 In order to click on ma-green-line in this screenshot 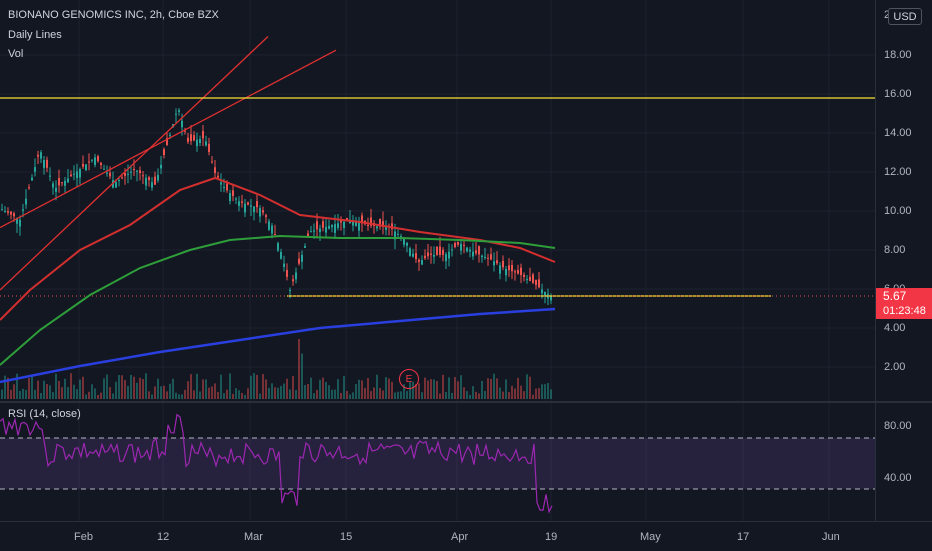, I will do `click(278, 300)`.